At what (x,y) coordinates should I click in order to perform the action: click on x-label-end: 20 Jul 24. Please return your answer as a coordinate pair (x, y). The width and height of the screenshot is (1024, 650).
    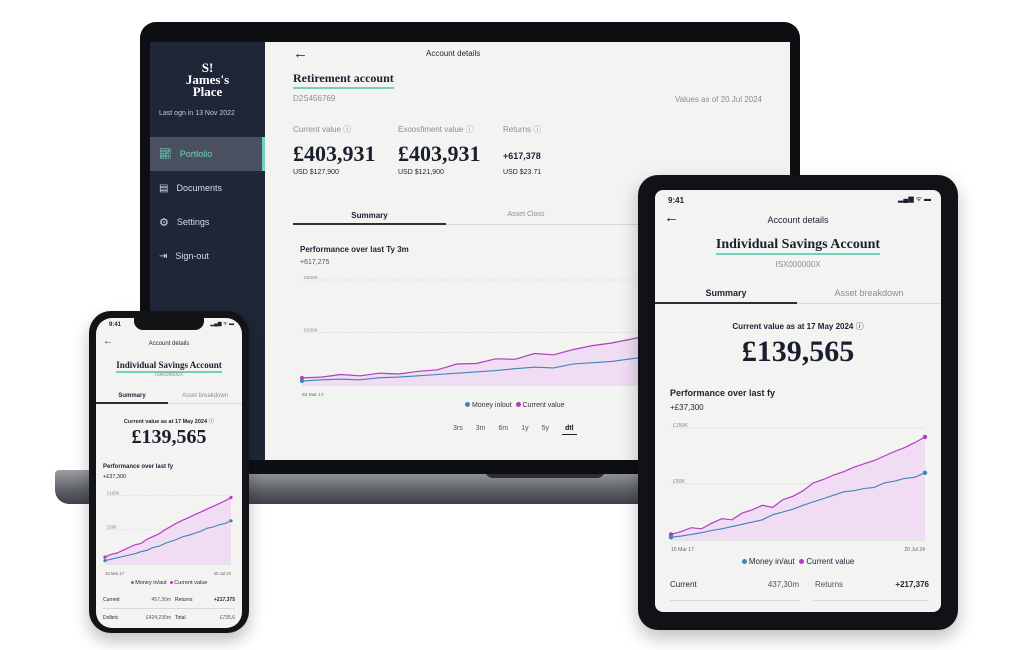
    Looking at the image, I should click on (223, 573).